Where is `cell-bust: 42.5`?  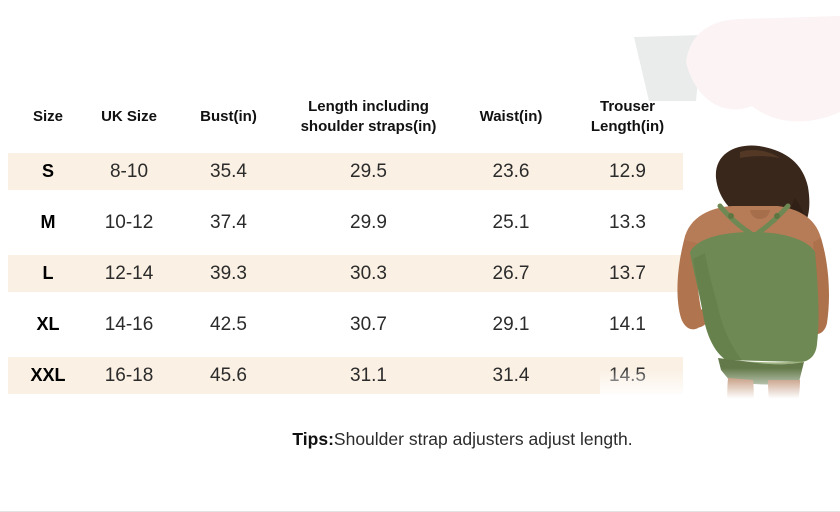
cell-bust: 42.5 is located at coordinates (228, 324).